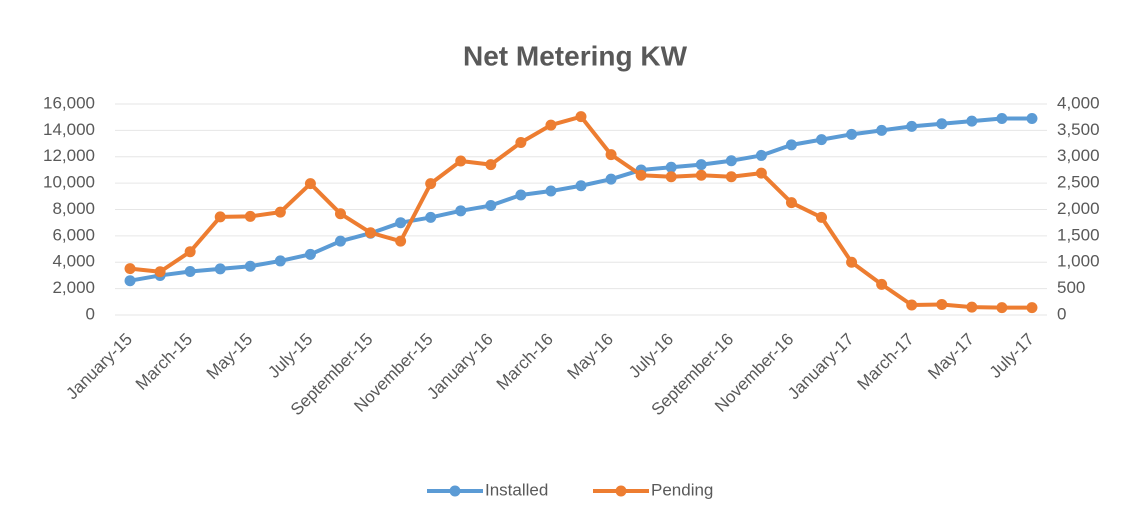  What do you see at coordinates (1078, 102) in the screenshot?
I see `y2-tick-label: 4,000` at bounding box center [1078, 102].